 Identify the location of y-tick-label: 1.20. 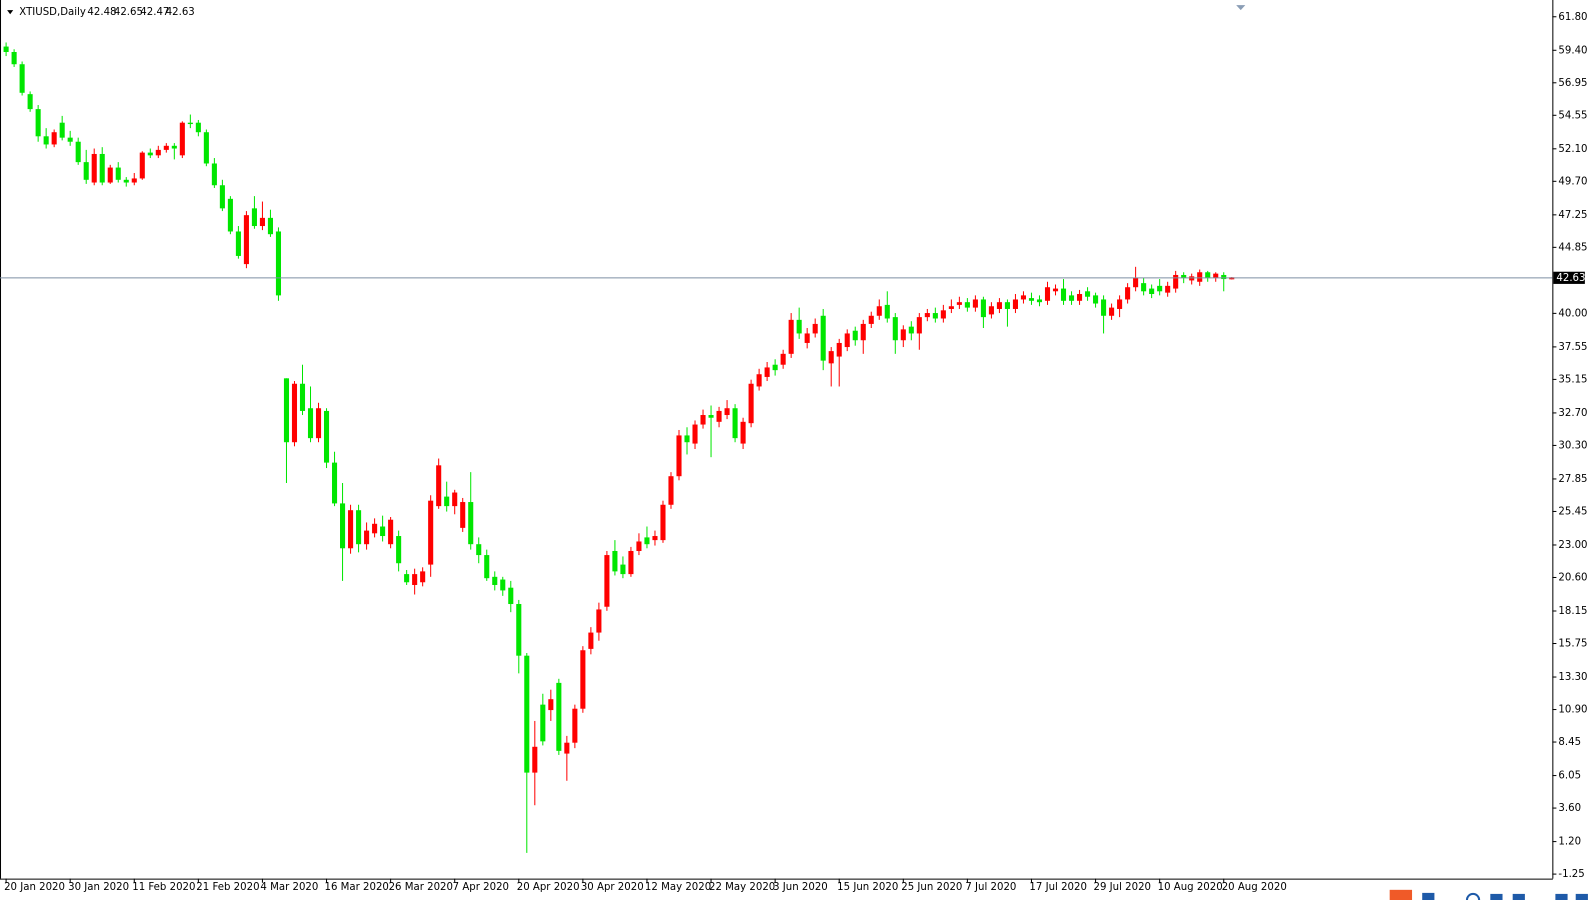
(1569, 842).